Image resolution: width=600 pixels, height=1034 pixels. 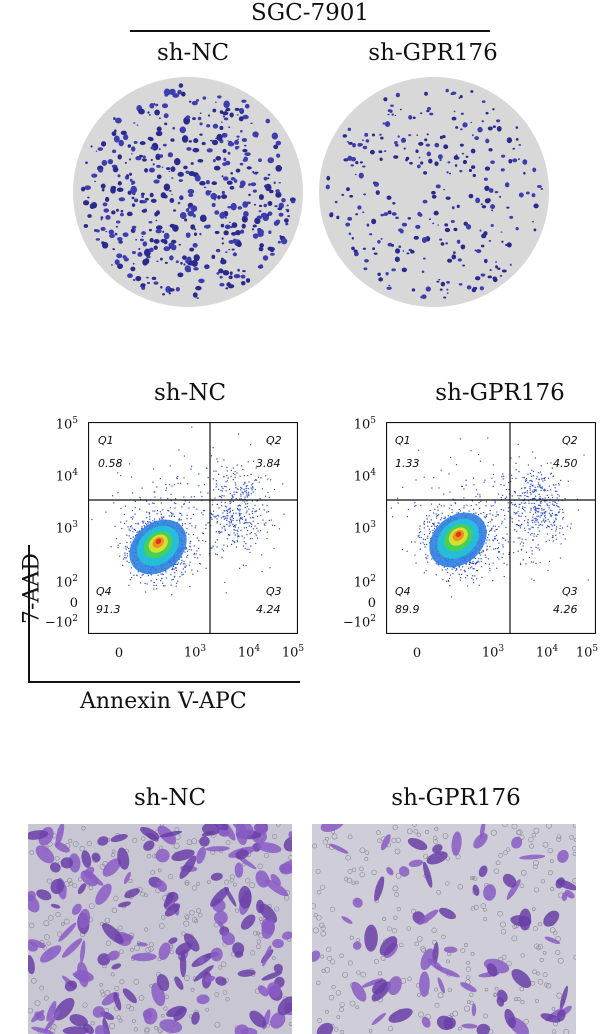 What do you see at coordinates (310, 31) in the screenshot?
I see `cell-line-underline` at bounding box center [310, 31].